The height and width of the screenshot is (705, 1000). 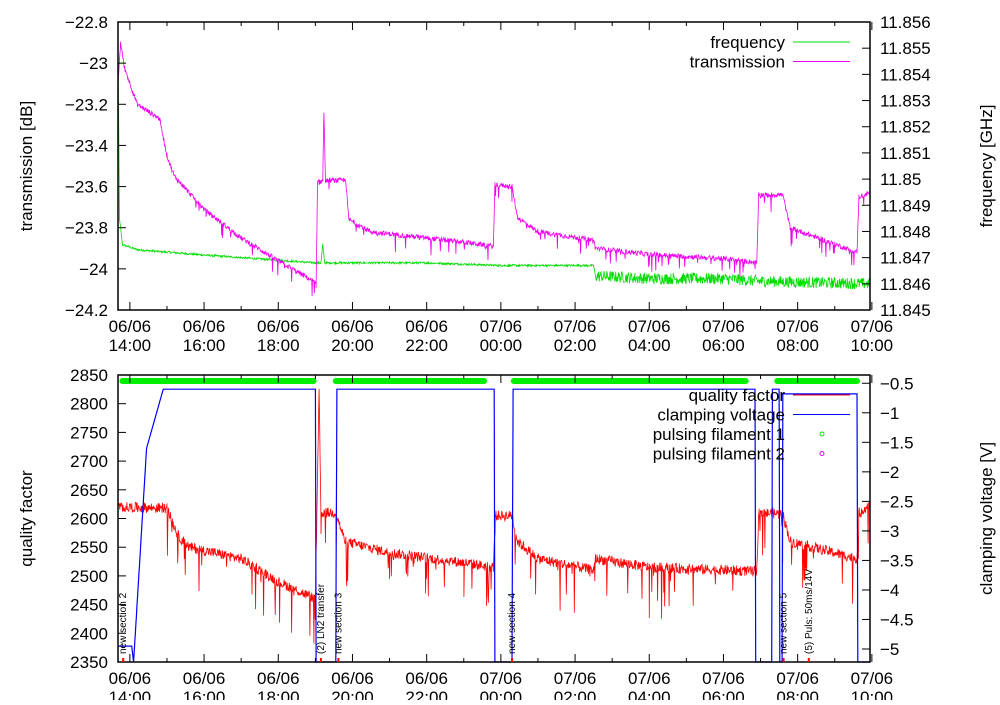 I want to click on y2-tick-label: −3.5, so click(x=897, y=560).